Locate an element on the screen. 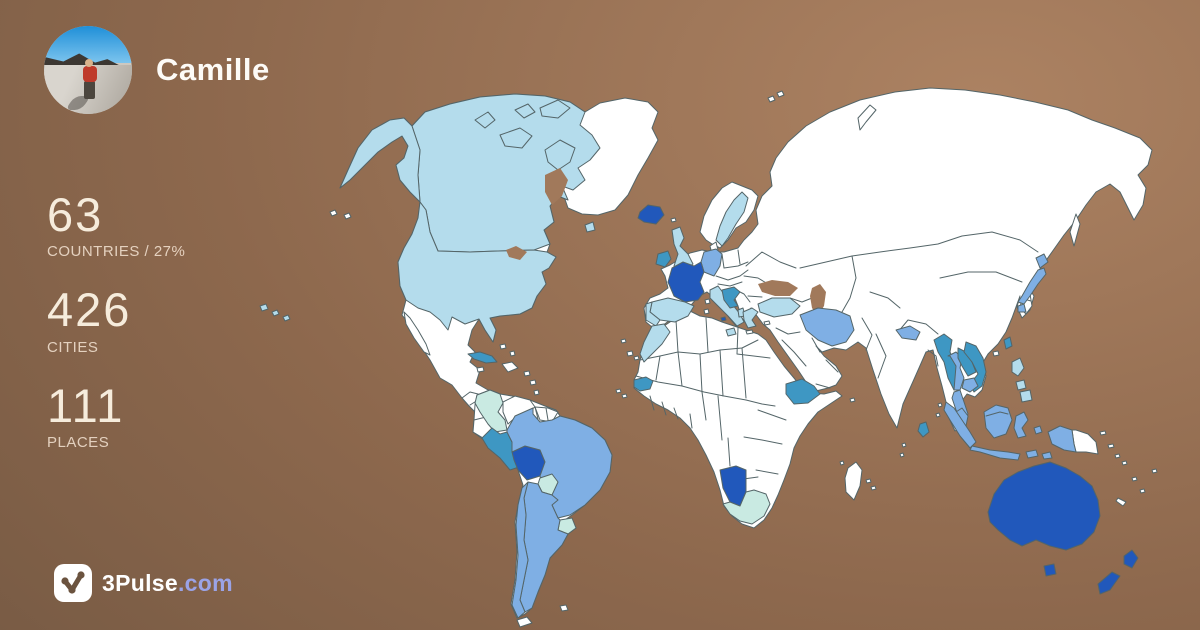  logo-text: 3Pulse.com is located at coordinates (167, 583).